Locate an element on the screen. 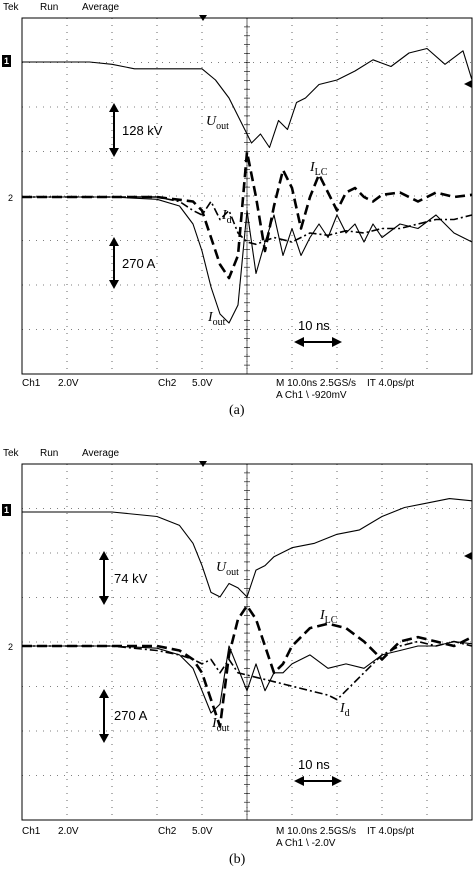 This screenshot has height=873, width=474. panel-caption: (b) is located at coordinates (237, 859).